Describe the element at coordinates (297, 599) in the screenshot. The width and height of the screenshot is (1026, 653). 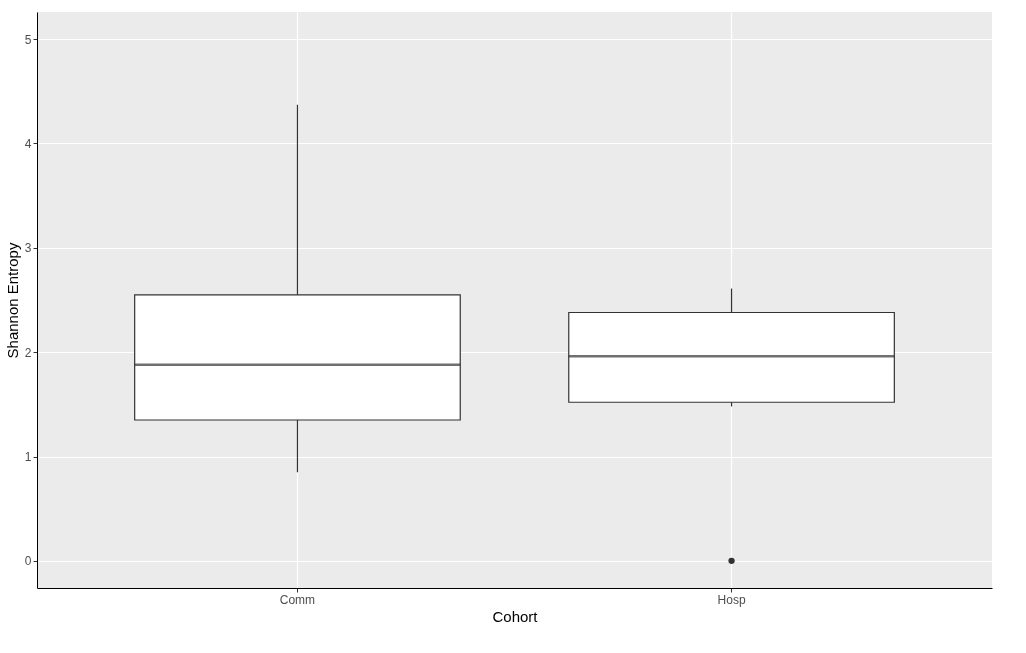
I see `x-tick-label: Comm` at that location.